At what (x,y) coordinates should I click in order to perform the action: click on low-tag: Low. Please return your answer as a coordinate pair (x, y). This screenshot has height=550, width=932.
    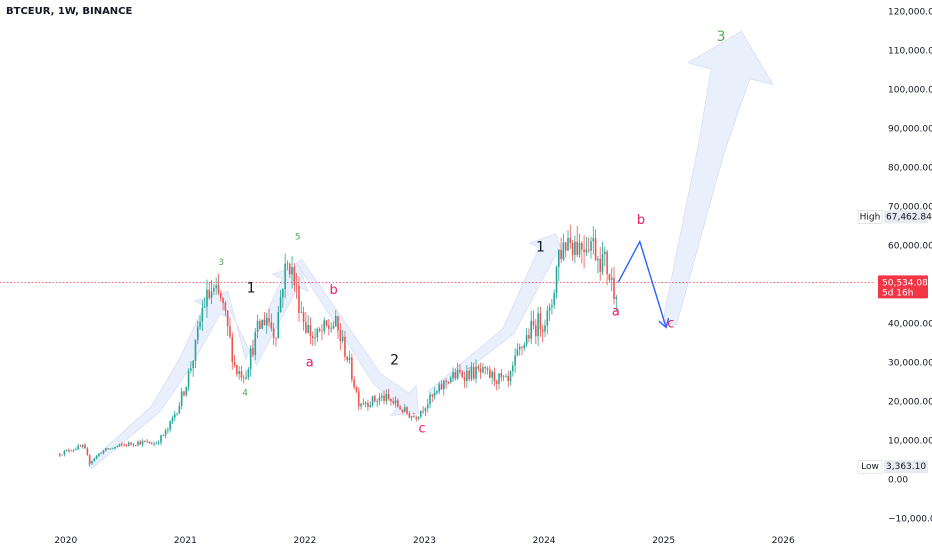
    Looking at the image, I should click on (870, 467).